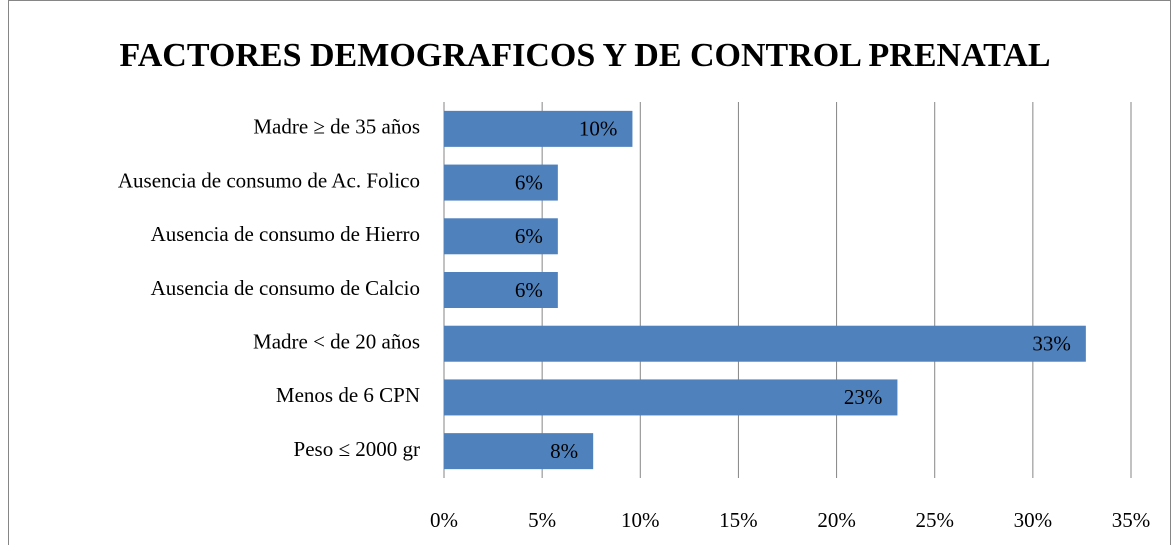 This screenshot has width=1172, height=545. What do you see at coordinates (269, 180) in the screenshot?
I see `y-tick-label: Ausencia de consumo de Ac. Folico` at bounding box center [269, 180].